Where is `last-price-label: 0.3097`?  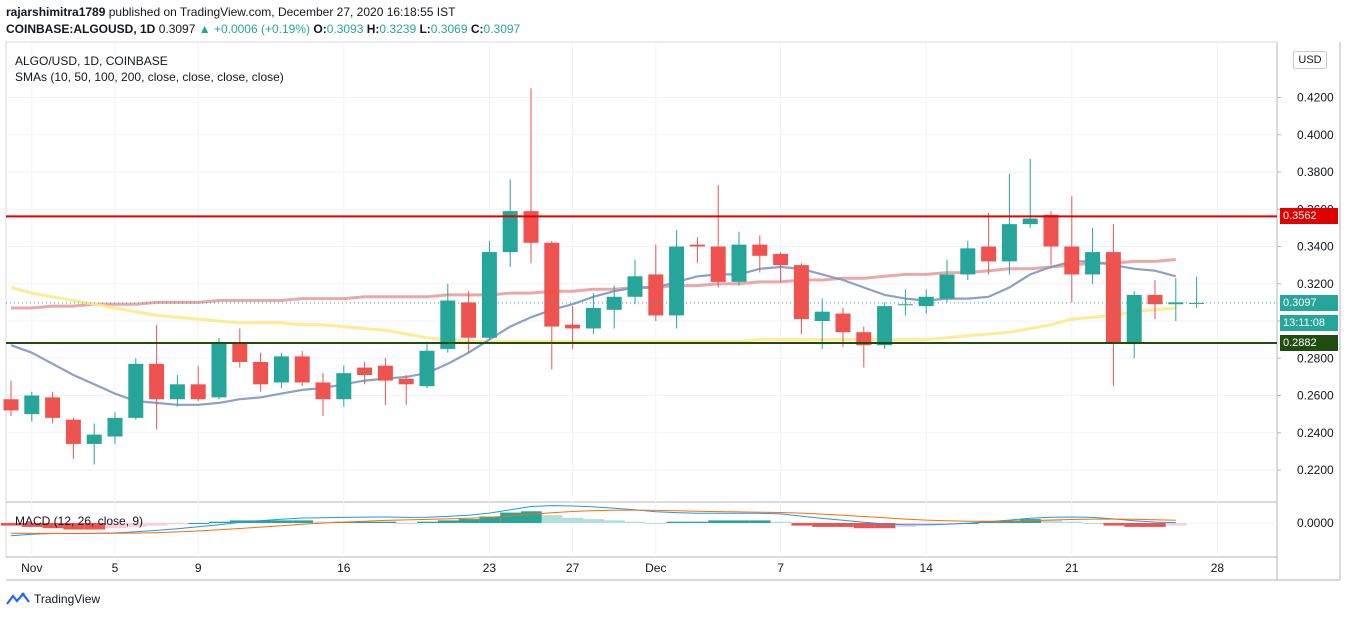
last-price-label: 0.3097 is located at coordinates (1309, 303).